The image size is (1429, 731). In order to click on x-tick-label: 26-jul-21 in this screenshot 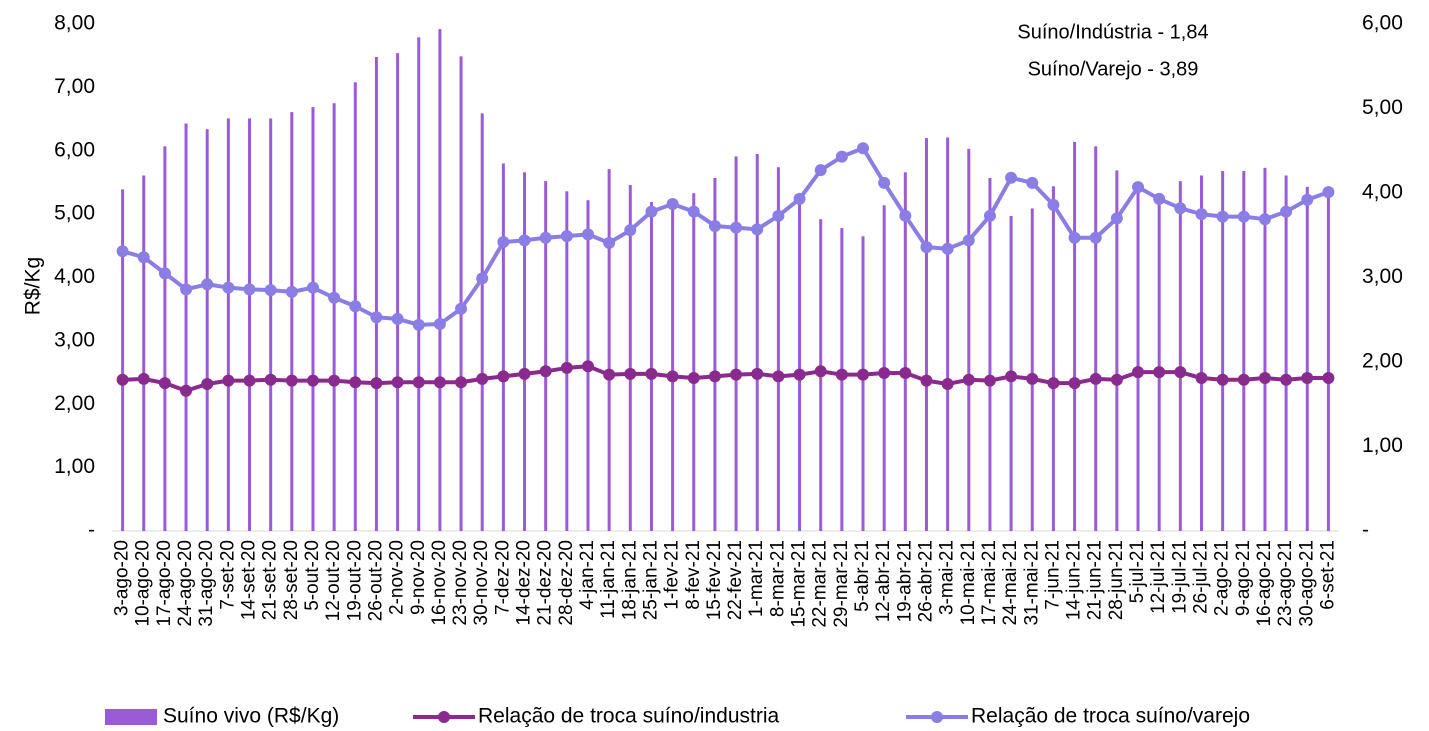, I will do `click(1201, 577)`.